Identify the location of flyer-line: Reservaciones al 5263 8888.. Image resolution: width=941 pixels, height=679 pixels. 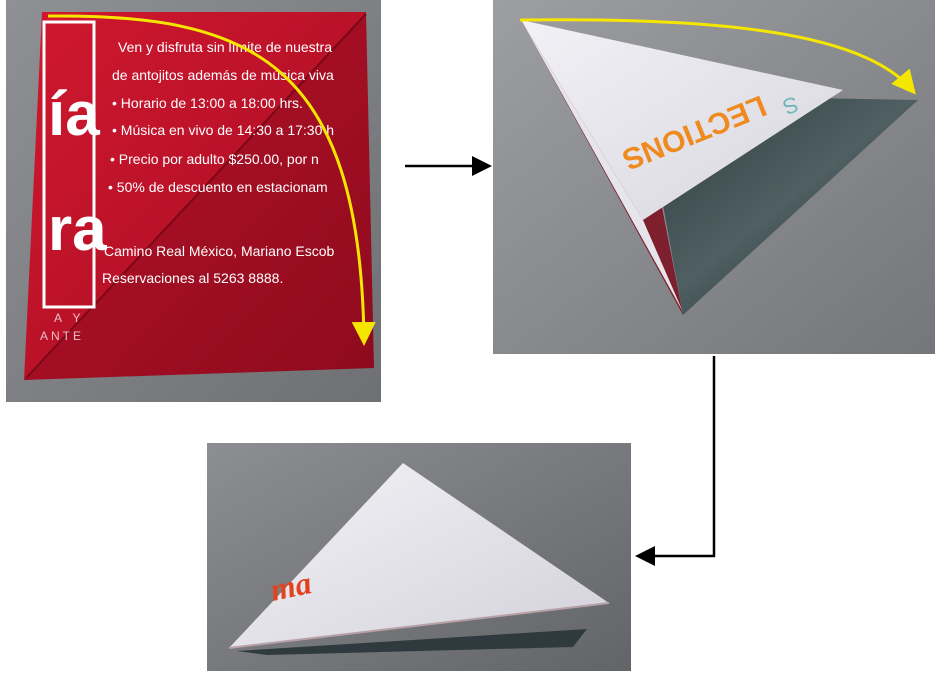
(192, 278).